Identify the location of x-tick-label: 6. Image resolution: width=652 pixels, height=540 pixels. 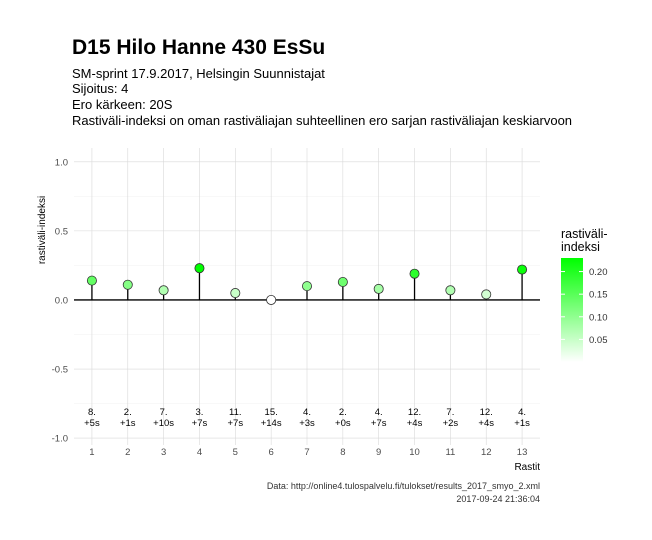
(271, 452).